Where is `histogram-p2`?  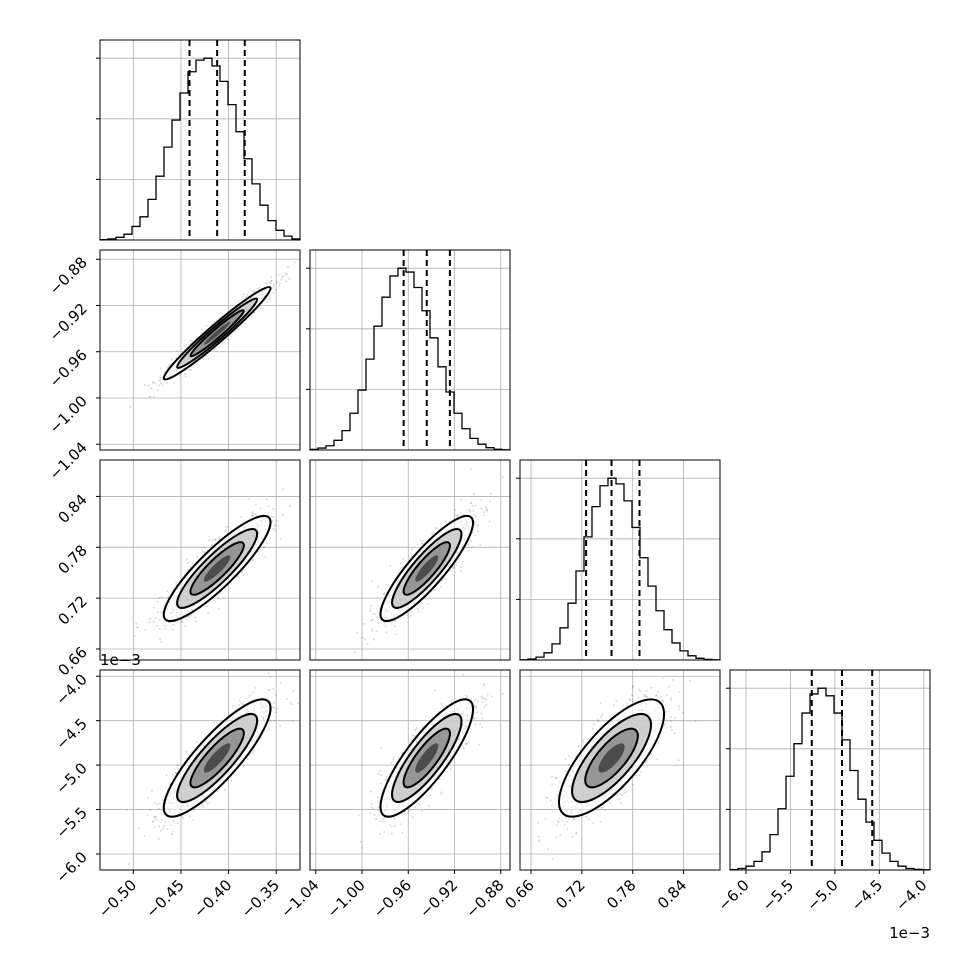 histogram-p2 is located at coordinates (410, 359).